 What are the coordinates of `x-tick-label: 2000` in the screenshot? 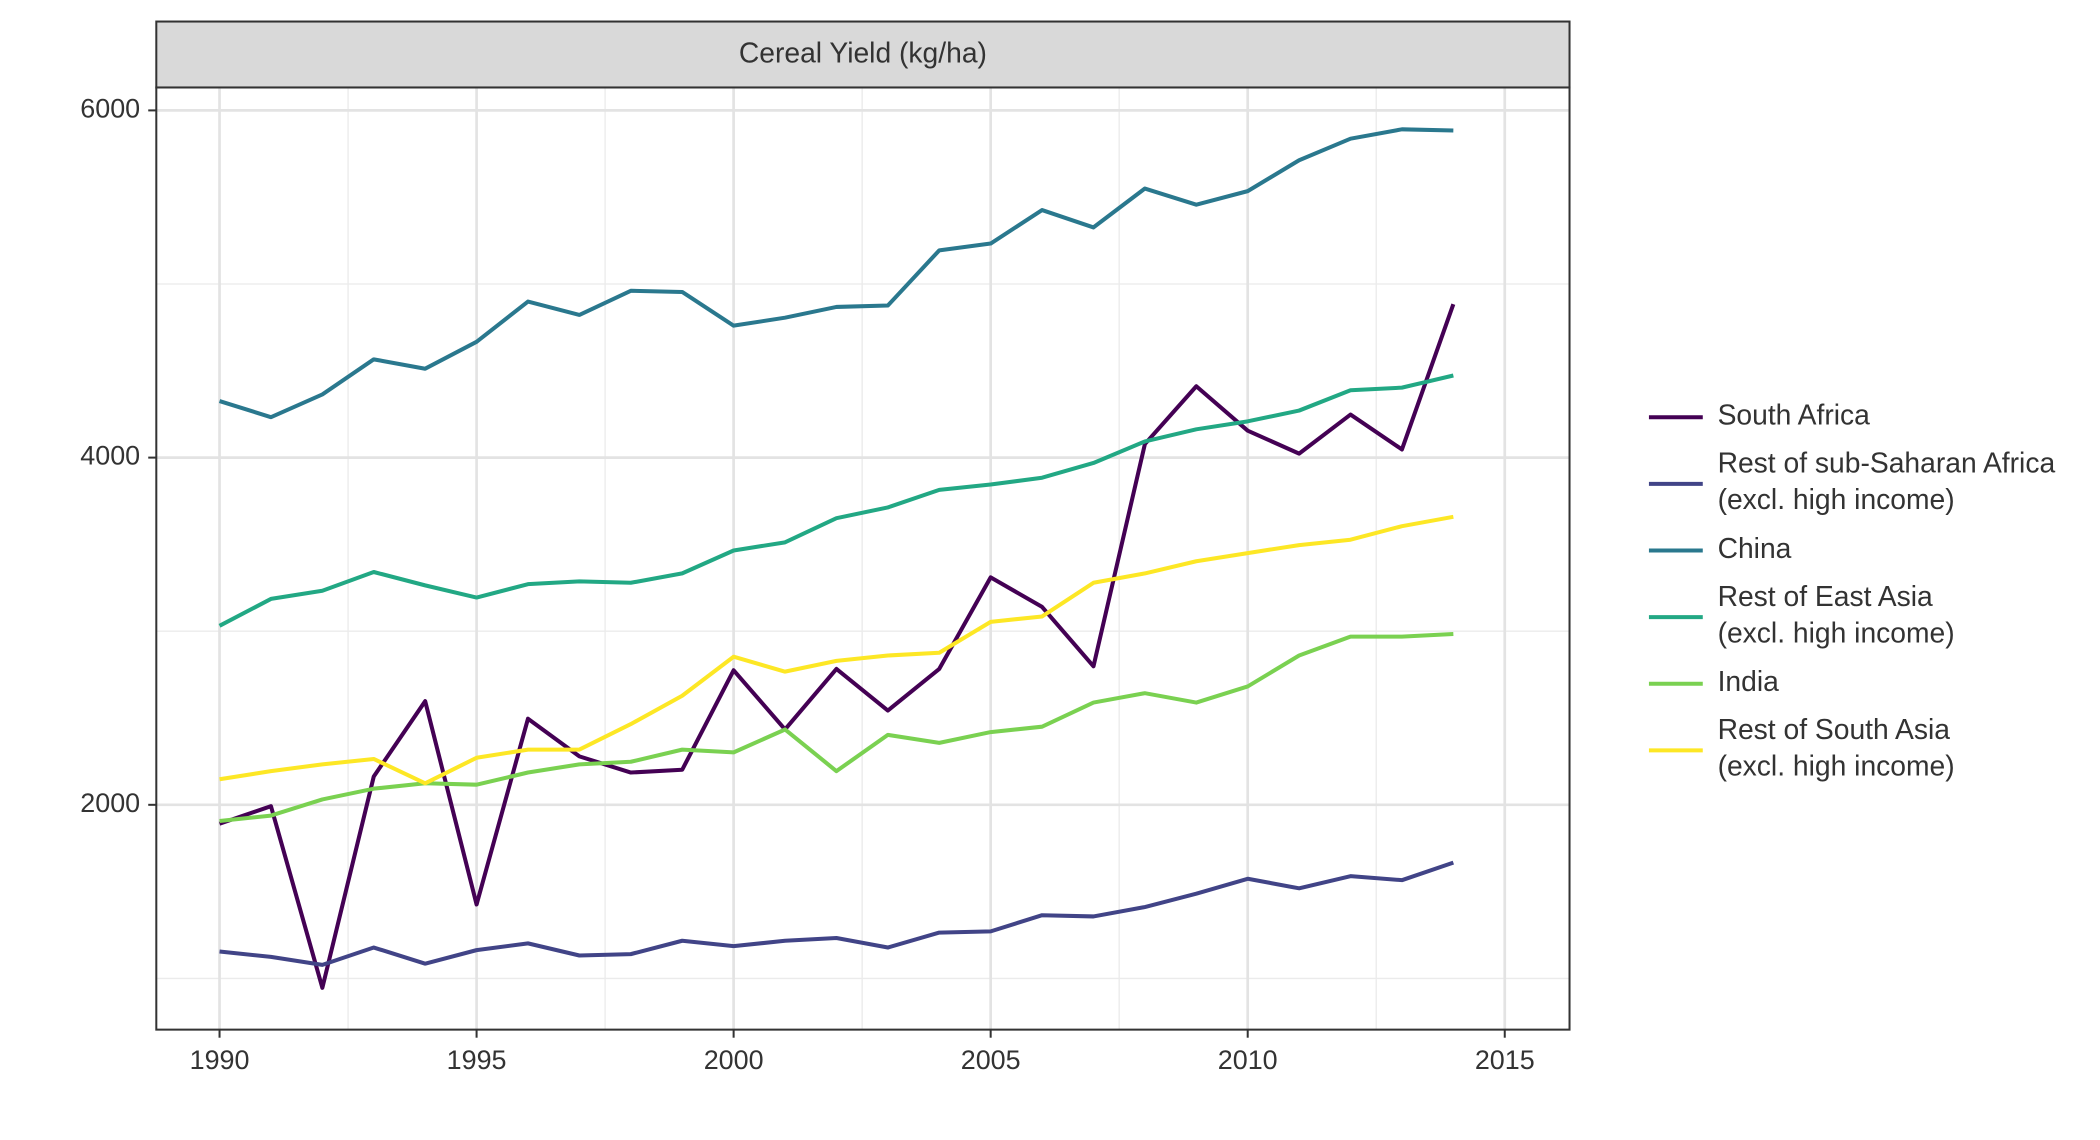 It's located at (734, 1060).